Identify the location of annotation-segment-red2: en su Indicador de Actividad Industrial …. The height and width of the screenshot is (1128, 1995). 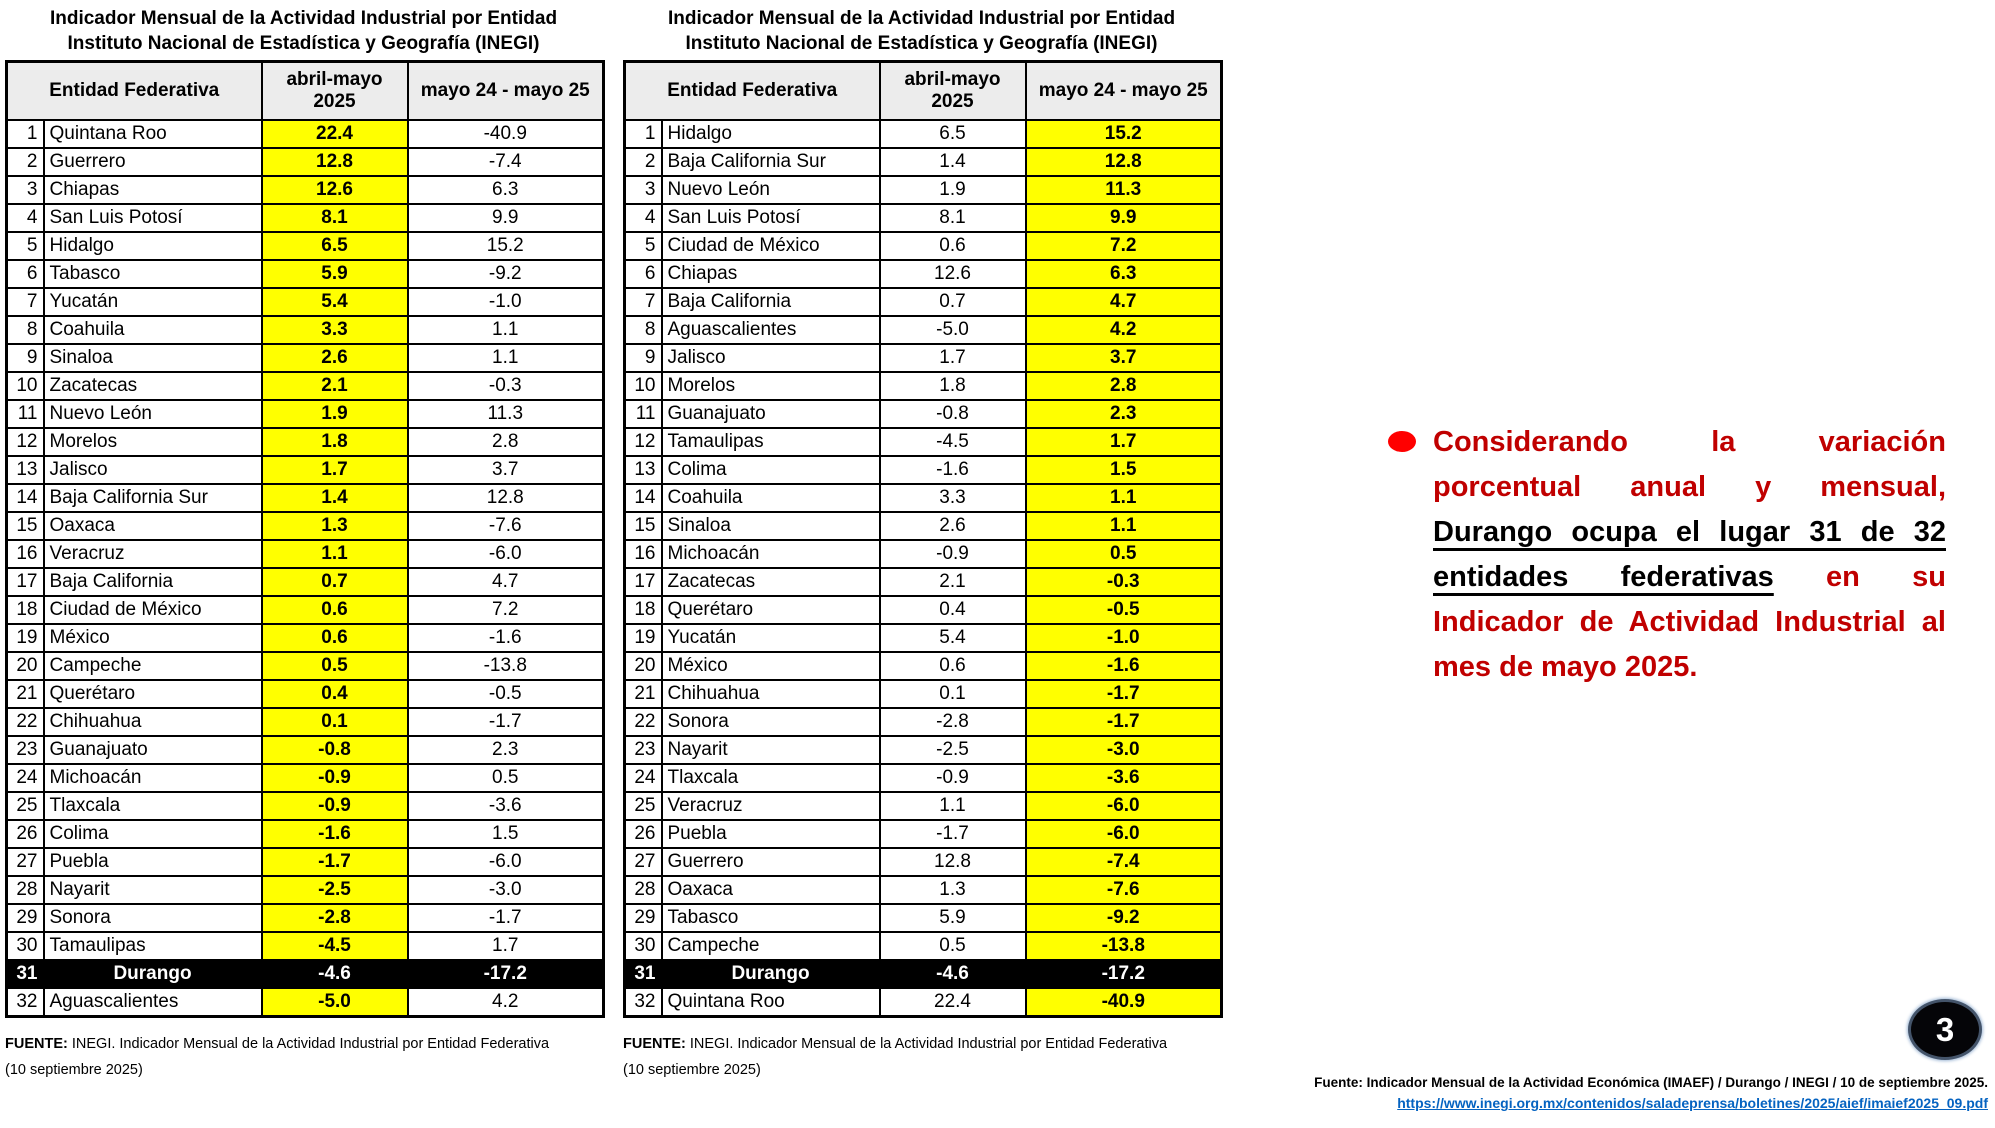
(1689, 622).